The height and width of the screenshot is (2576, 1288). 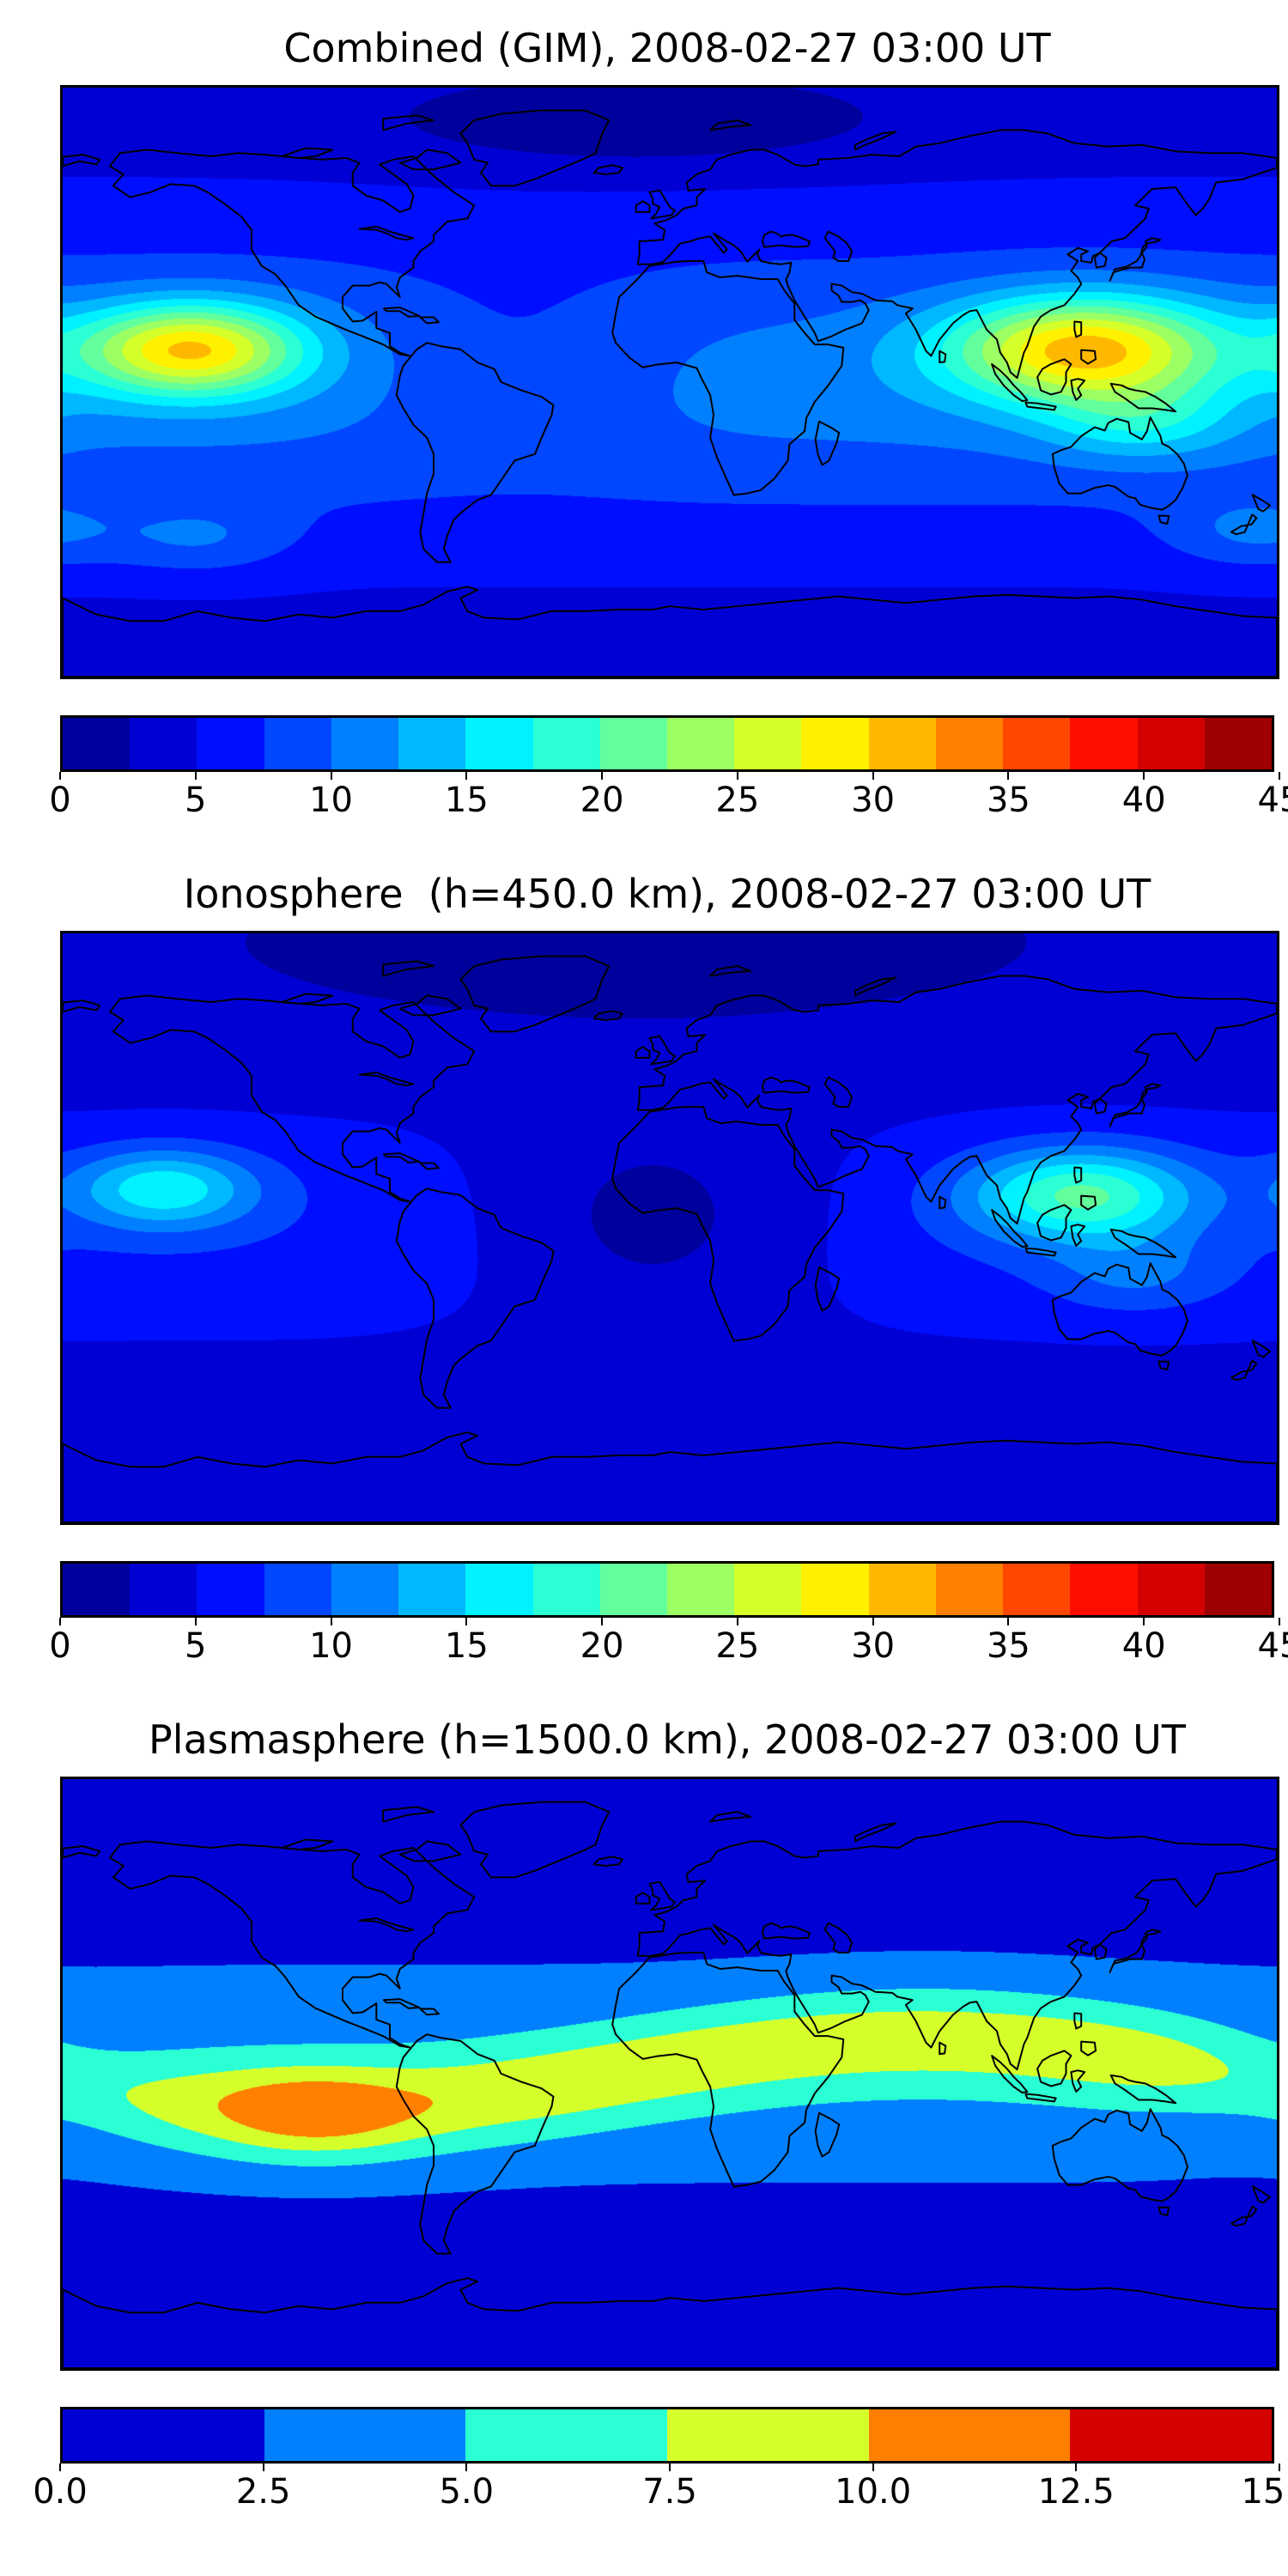 What do you see at coordinates (1008, 1645) in the screenshot?
I see `colorbar-tick-label: 35` at bounding box center [1008, 1645].